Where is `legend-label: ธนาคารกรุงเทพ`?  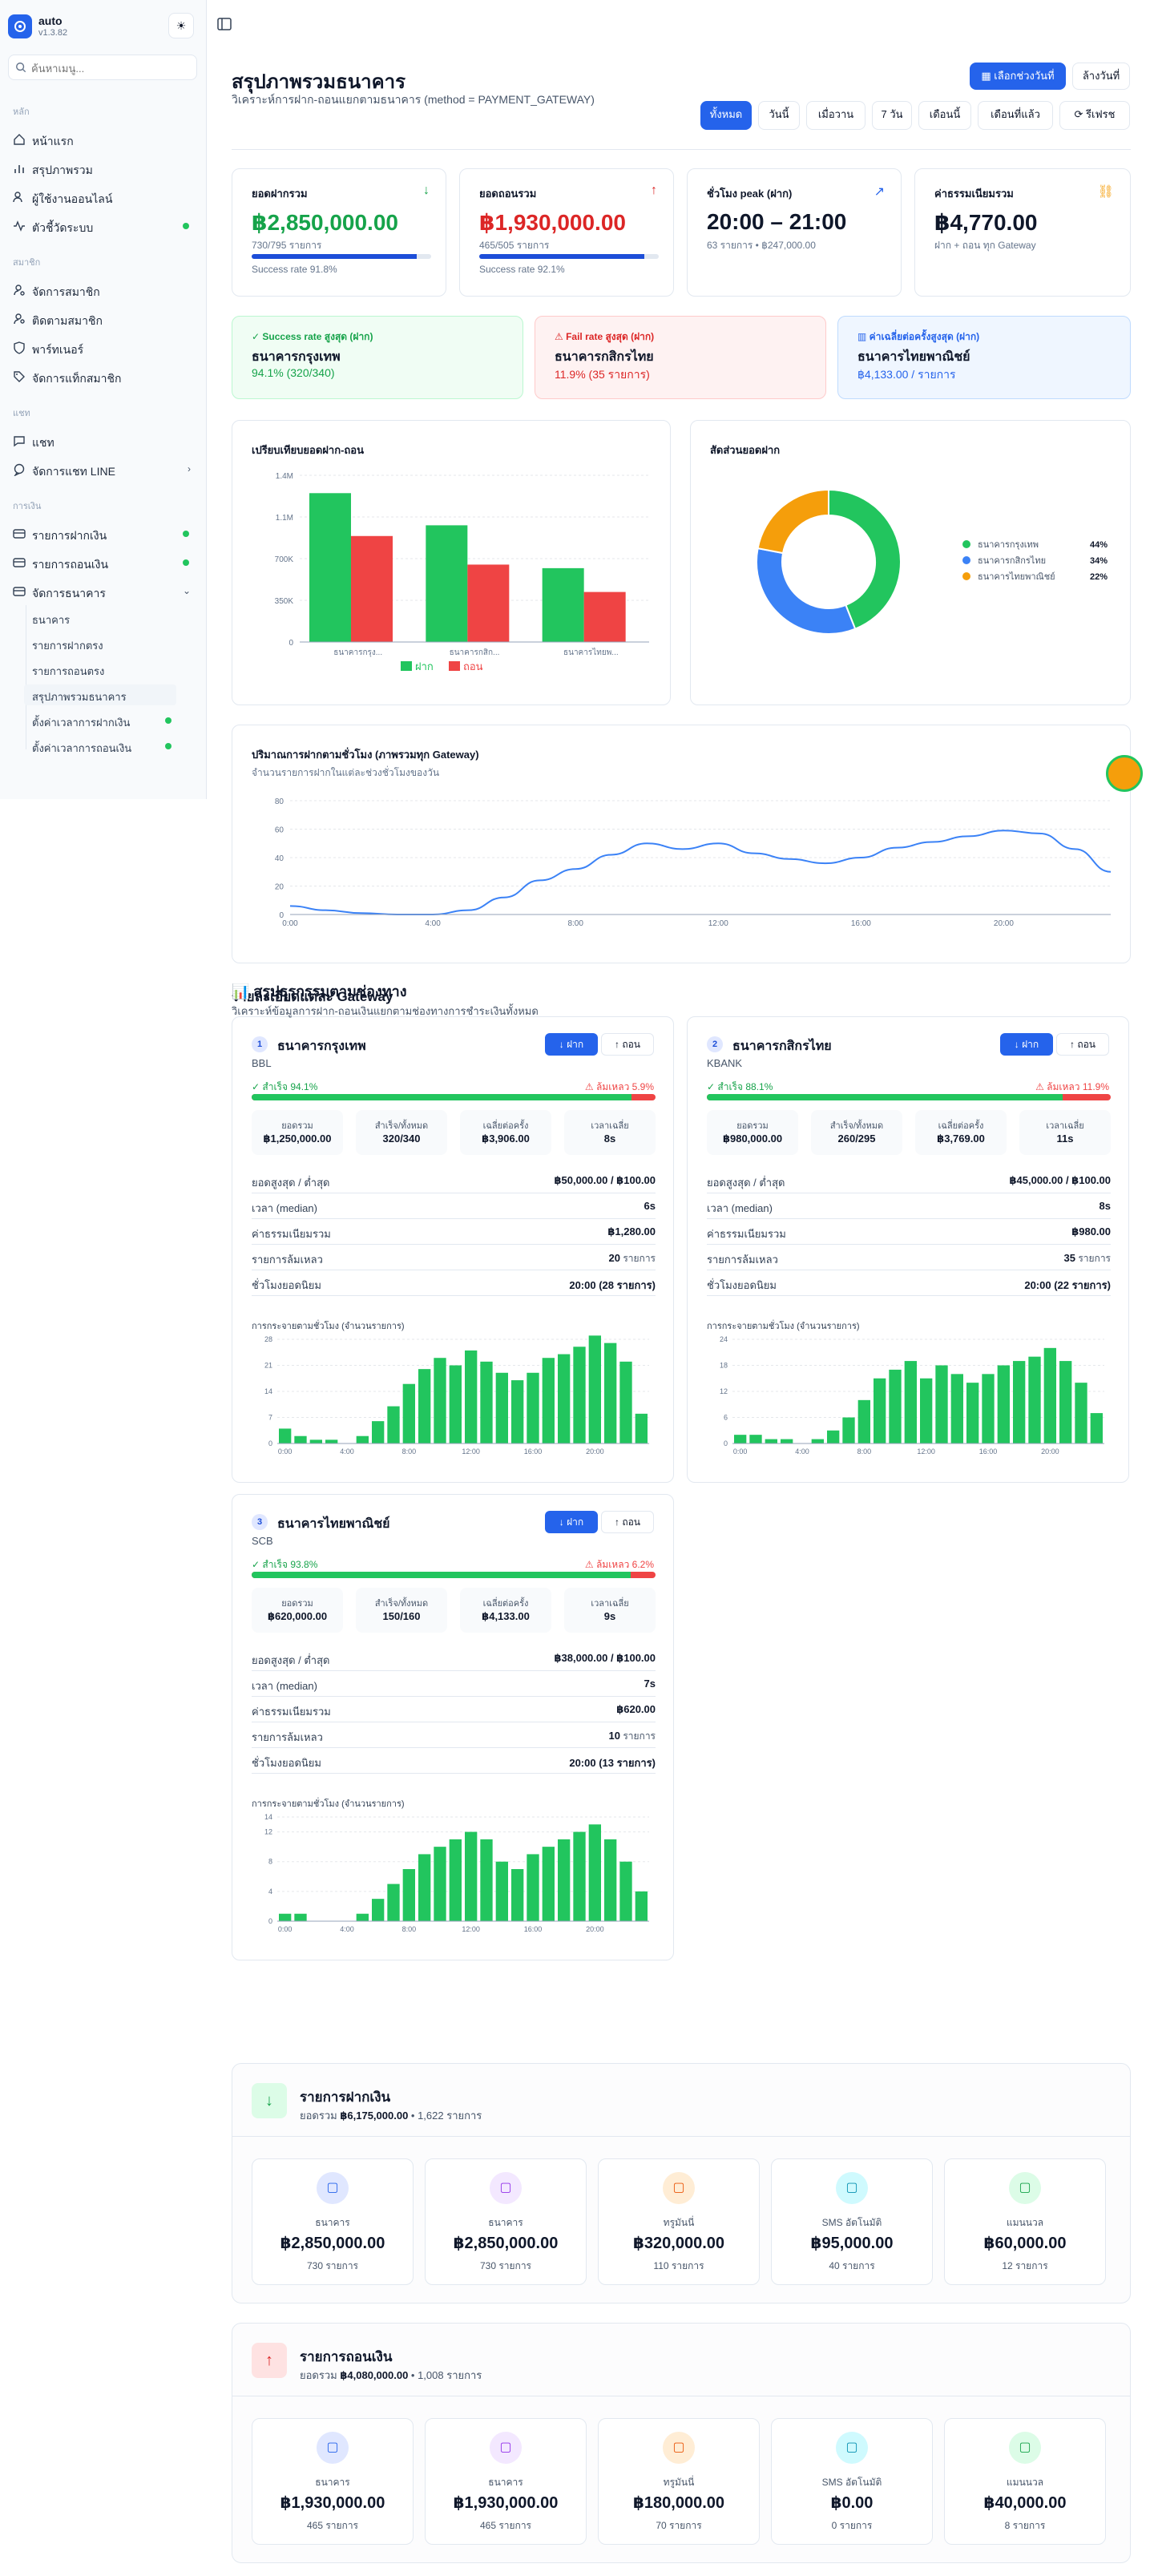 legend-label: ธนาคารกรุงเทพ is located at coordinates (1008, 545).